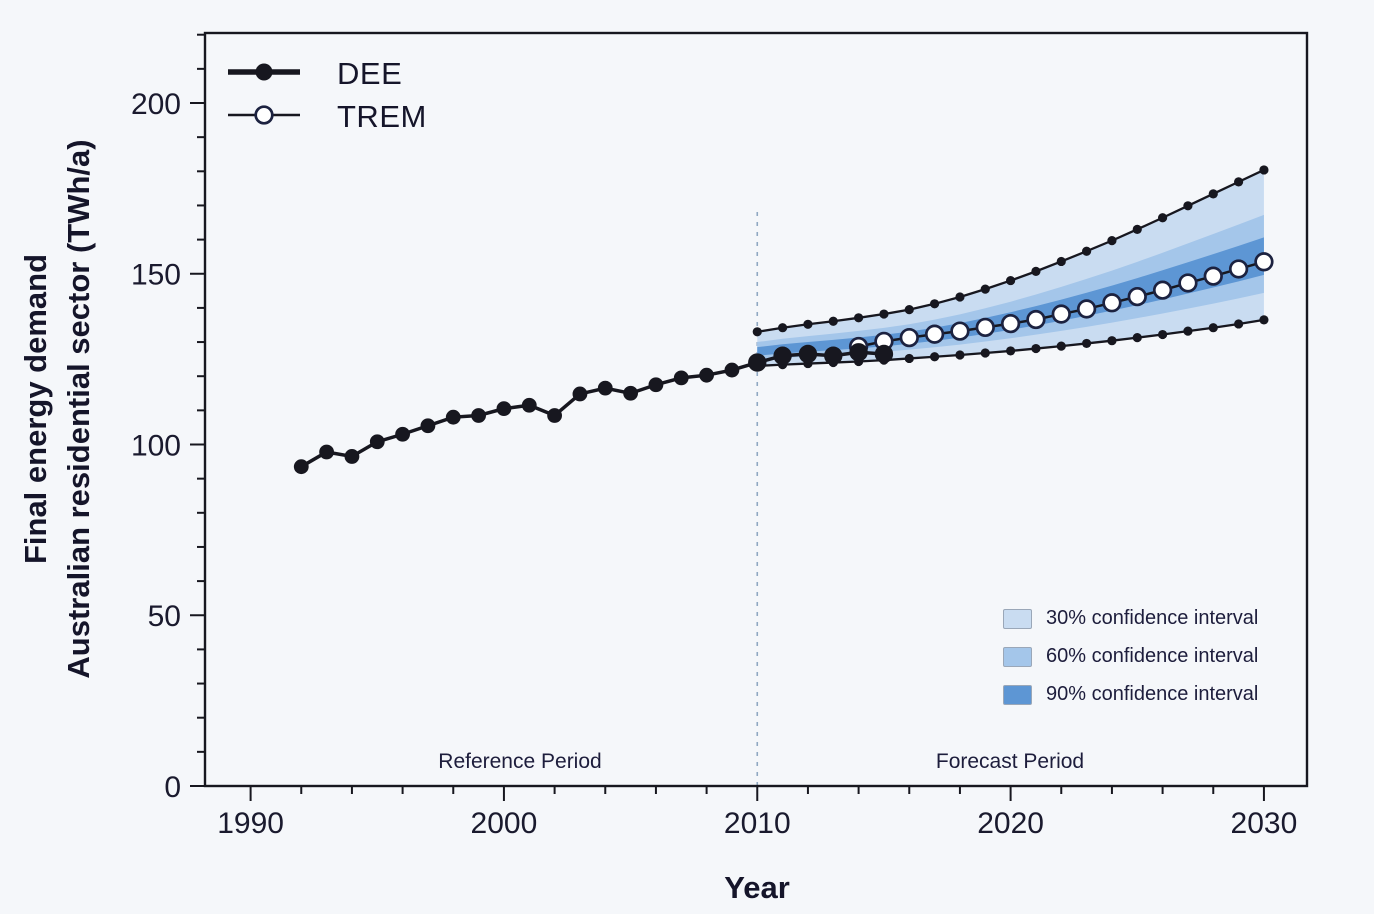  I want to click on dee-series, so click(593, 409).